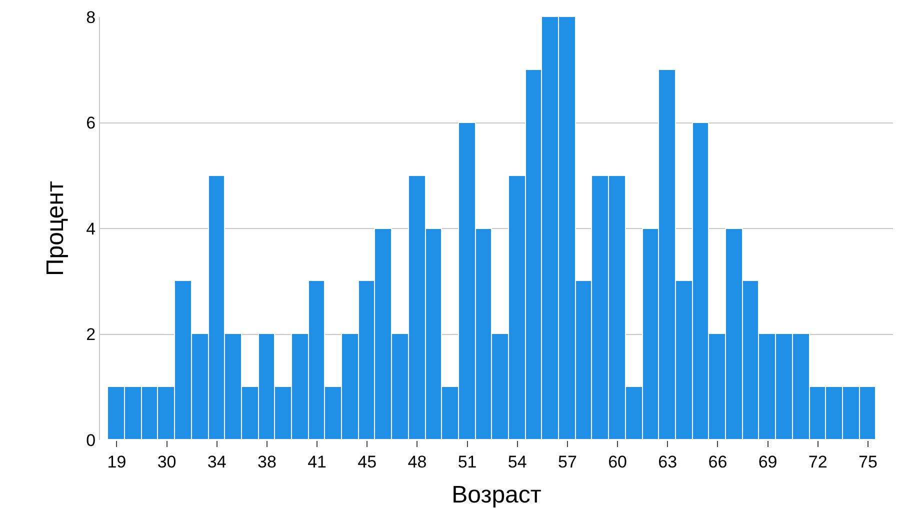  What do you see at coordinates (768, 462) in the screenshot?
I see `x-tick-label: 69` at bounding box center [768, 462].